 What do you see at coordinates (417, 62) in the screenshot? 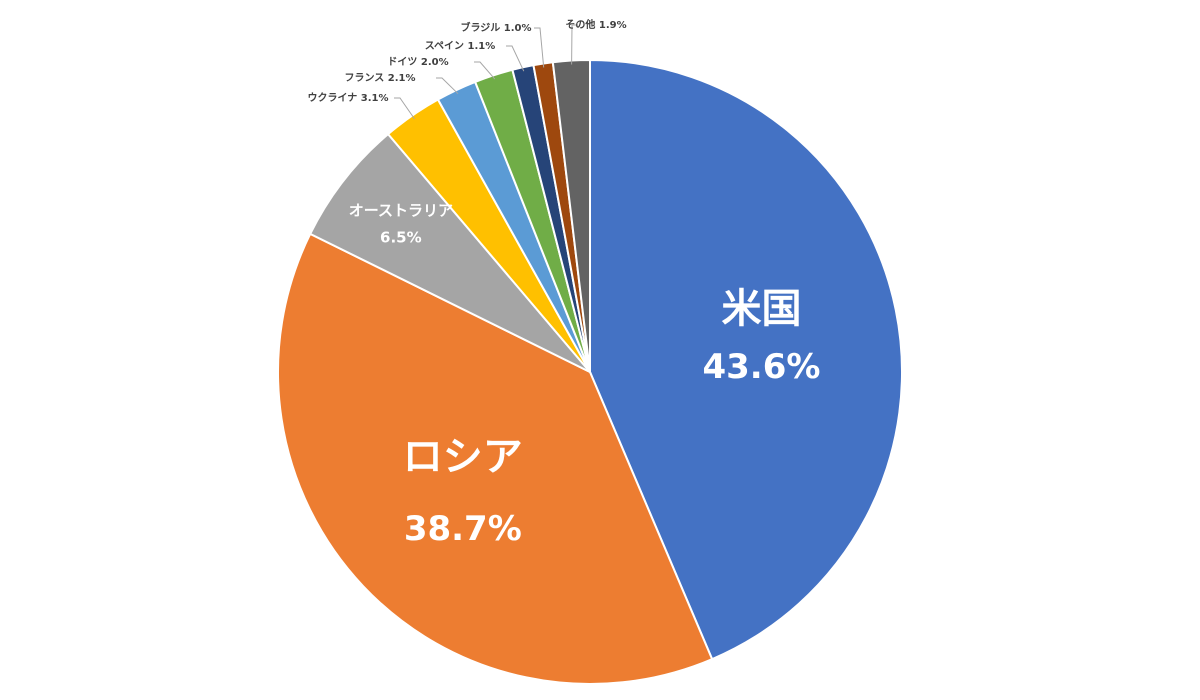
I see `slice-outside-label-5: ドイツ 2.0%` at bounding box center [417, 62].